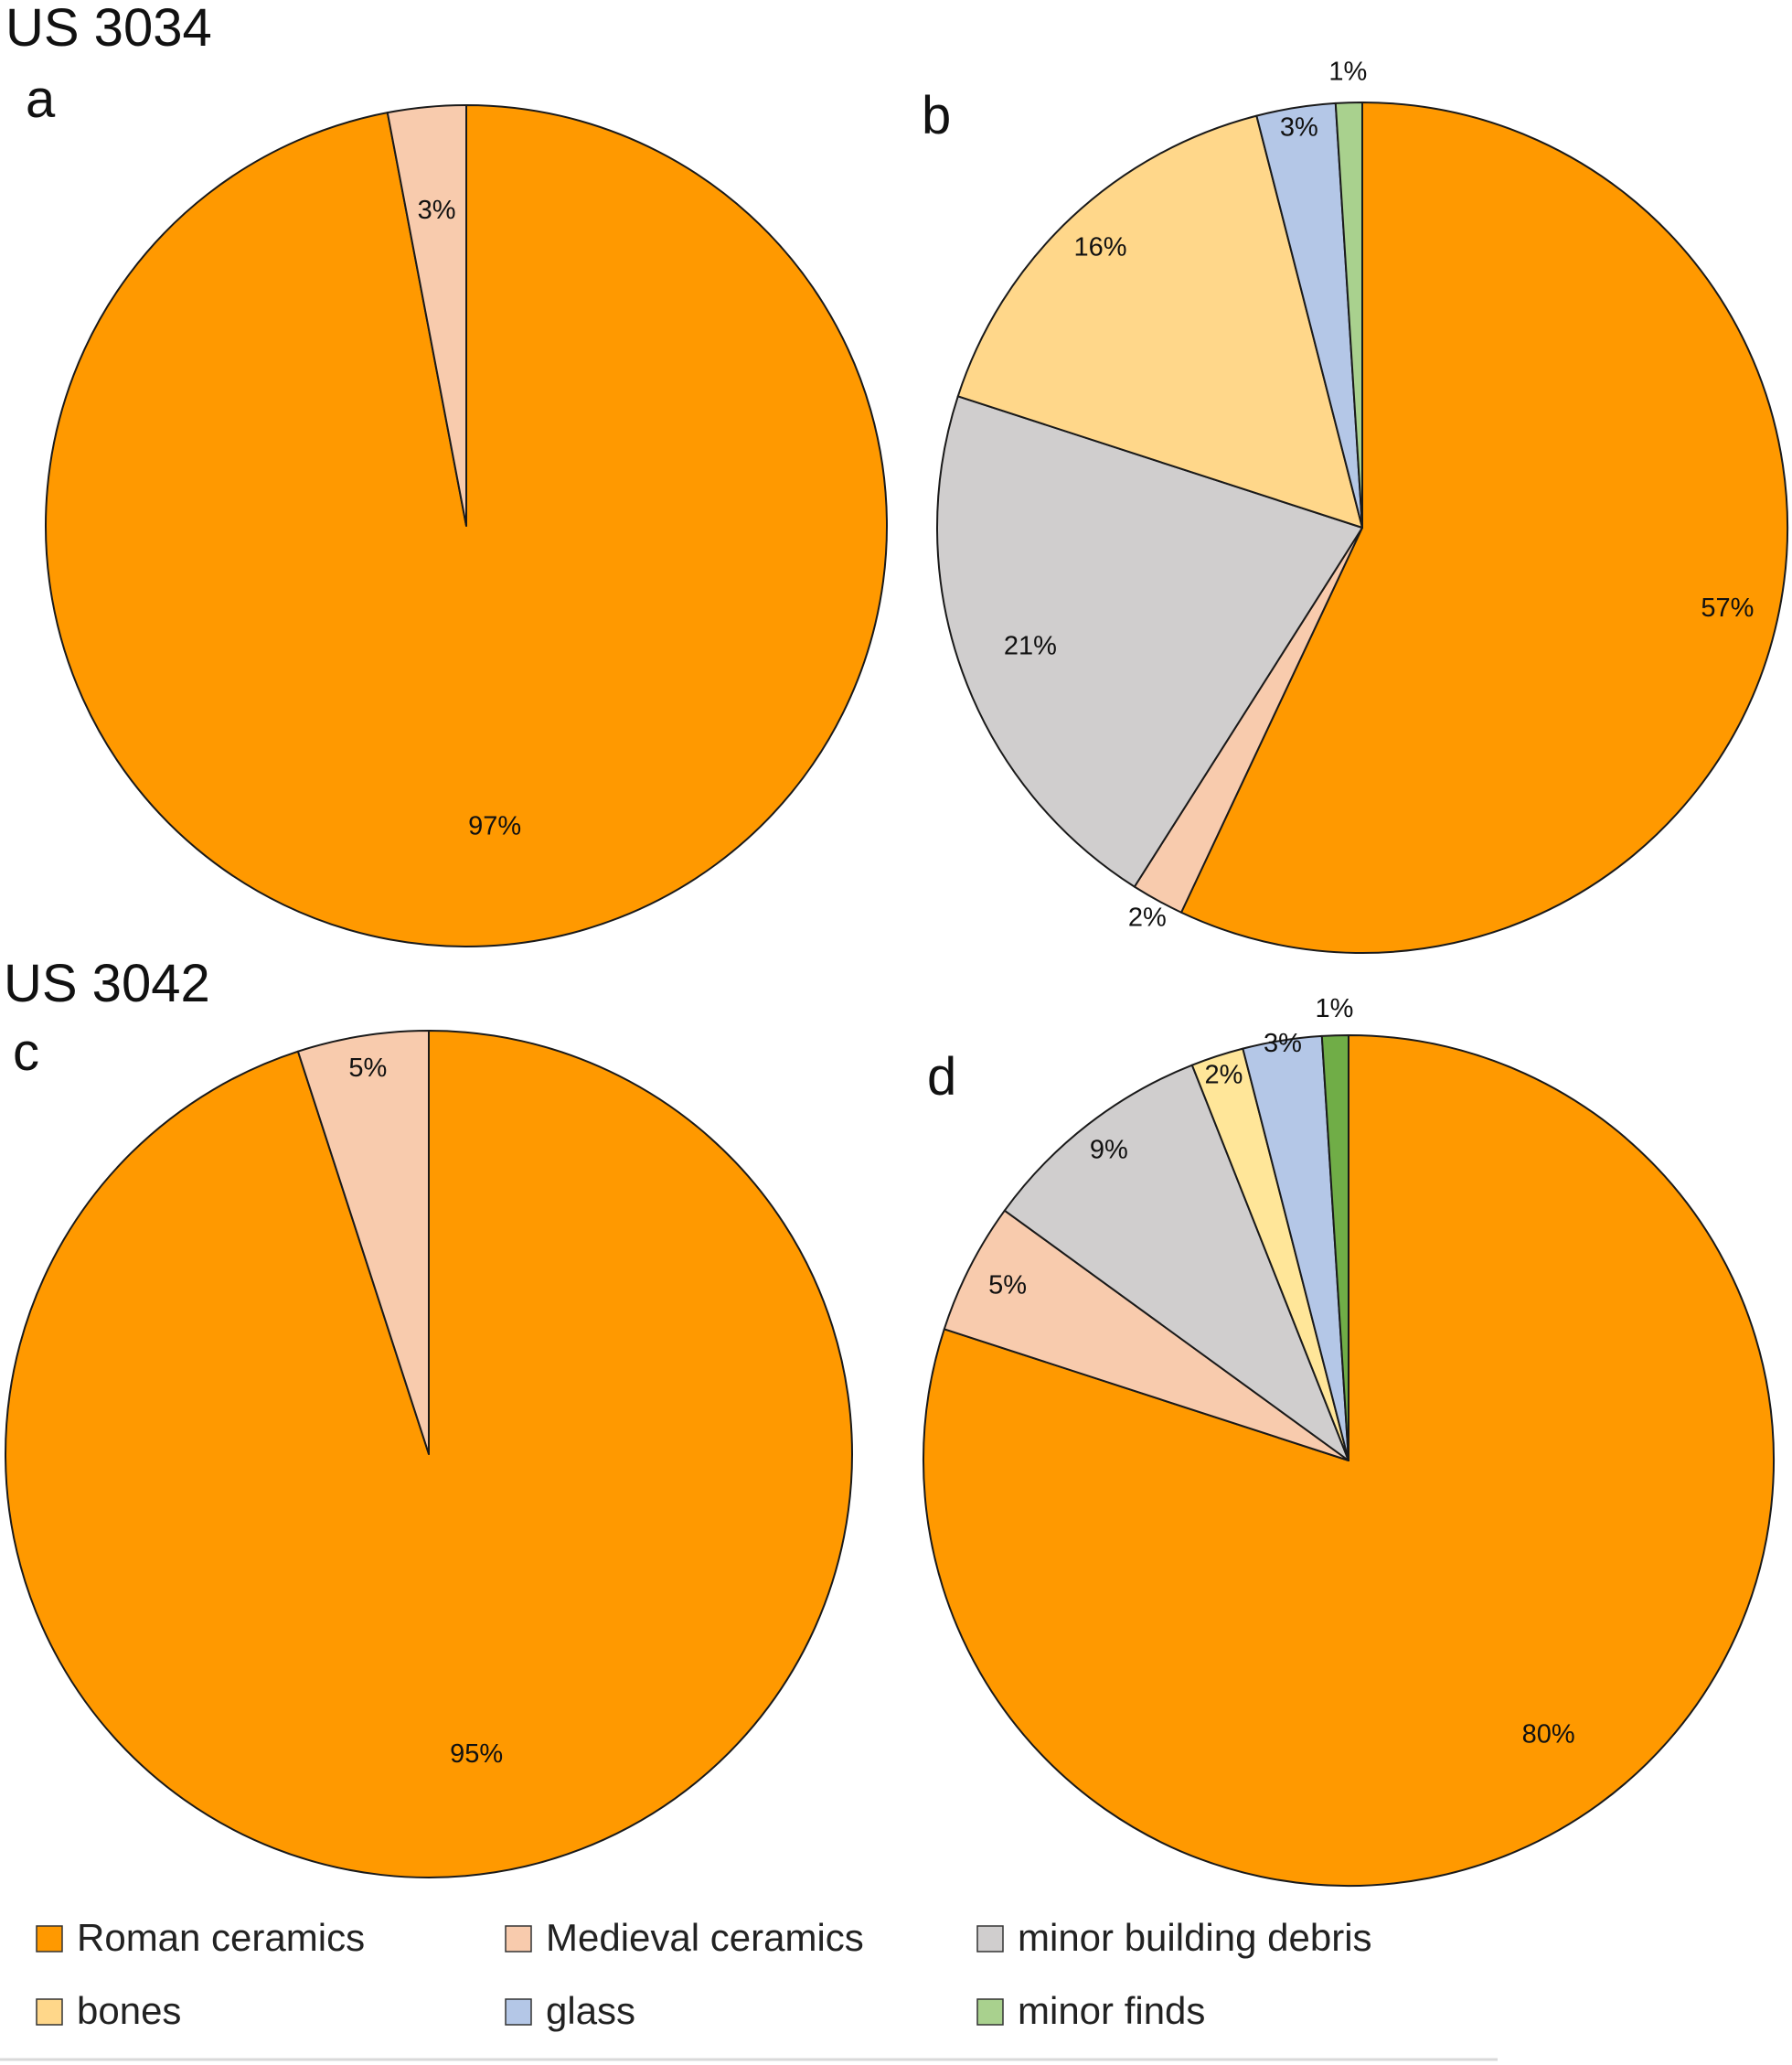 This screenshot has height=2065, width=1792. What do you see at coordinates (518, 1939) in the screenshot?
I see `legend-swatch-medieval-ceramics` at bounding box center [518, 1939].